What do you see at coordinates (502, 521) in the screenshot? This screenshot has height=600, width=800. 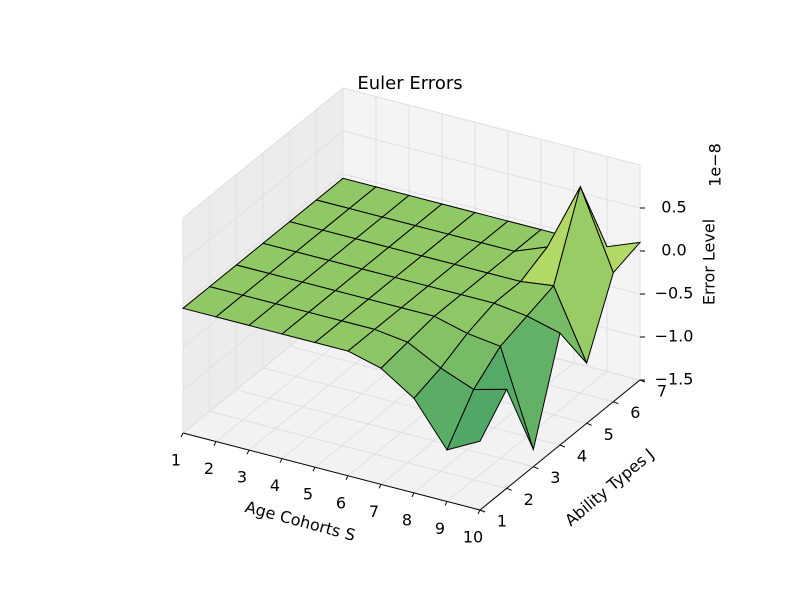 I see `y-tick-label: 1` at bounding box center [502, 521].